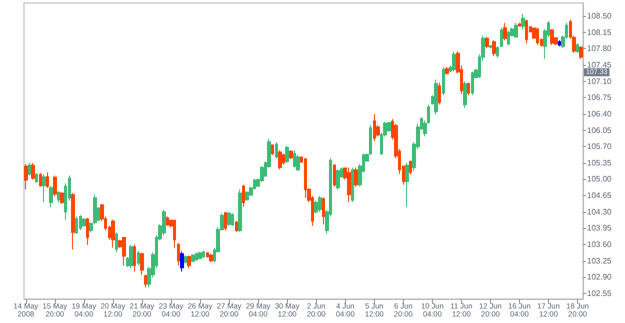 The image size is (625, 323). Describe the element at coordinates (599, 16) in the screenshot. I see `y-tick-label: 108.50` at that location.